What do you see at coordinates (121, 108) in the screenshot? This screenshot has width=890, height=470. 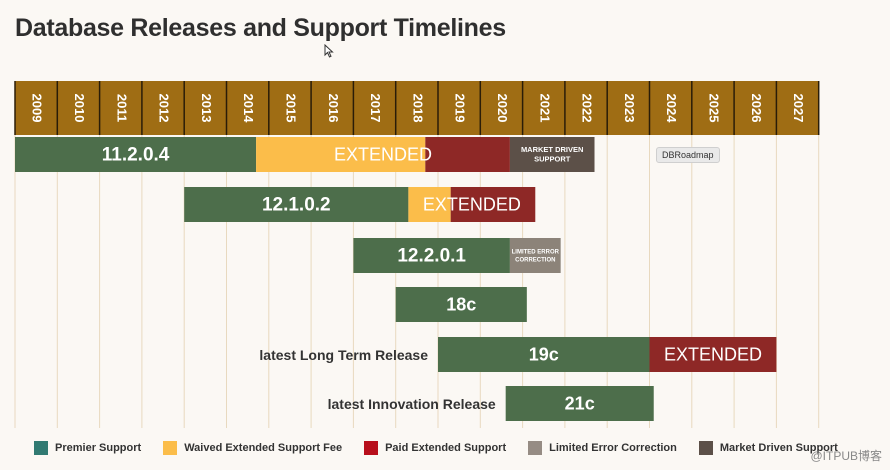 I see `year-label: 2011` at bounding box center [121, 108].